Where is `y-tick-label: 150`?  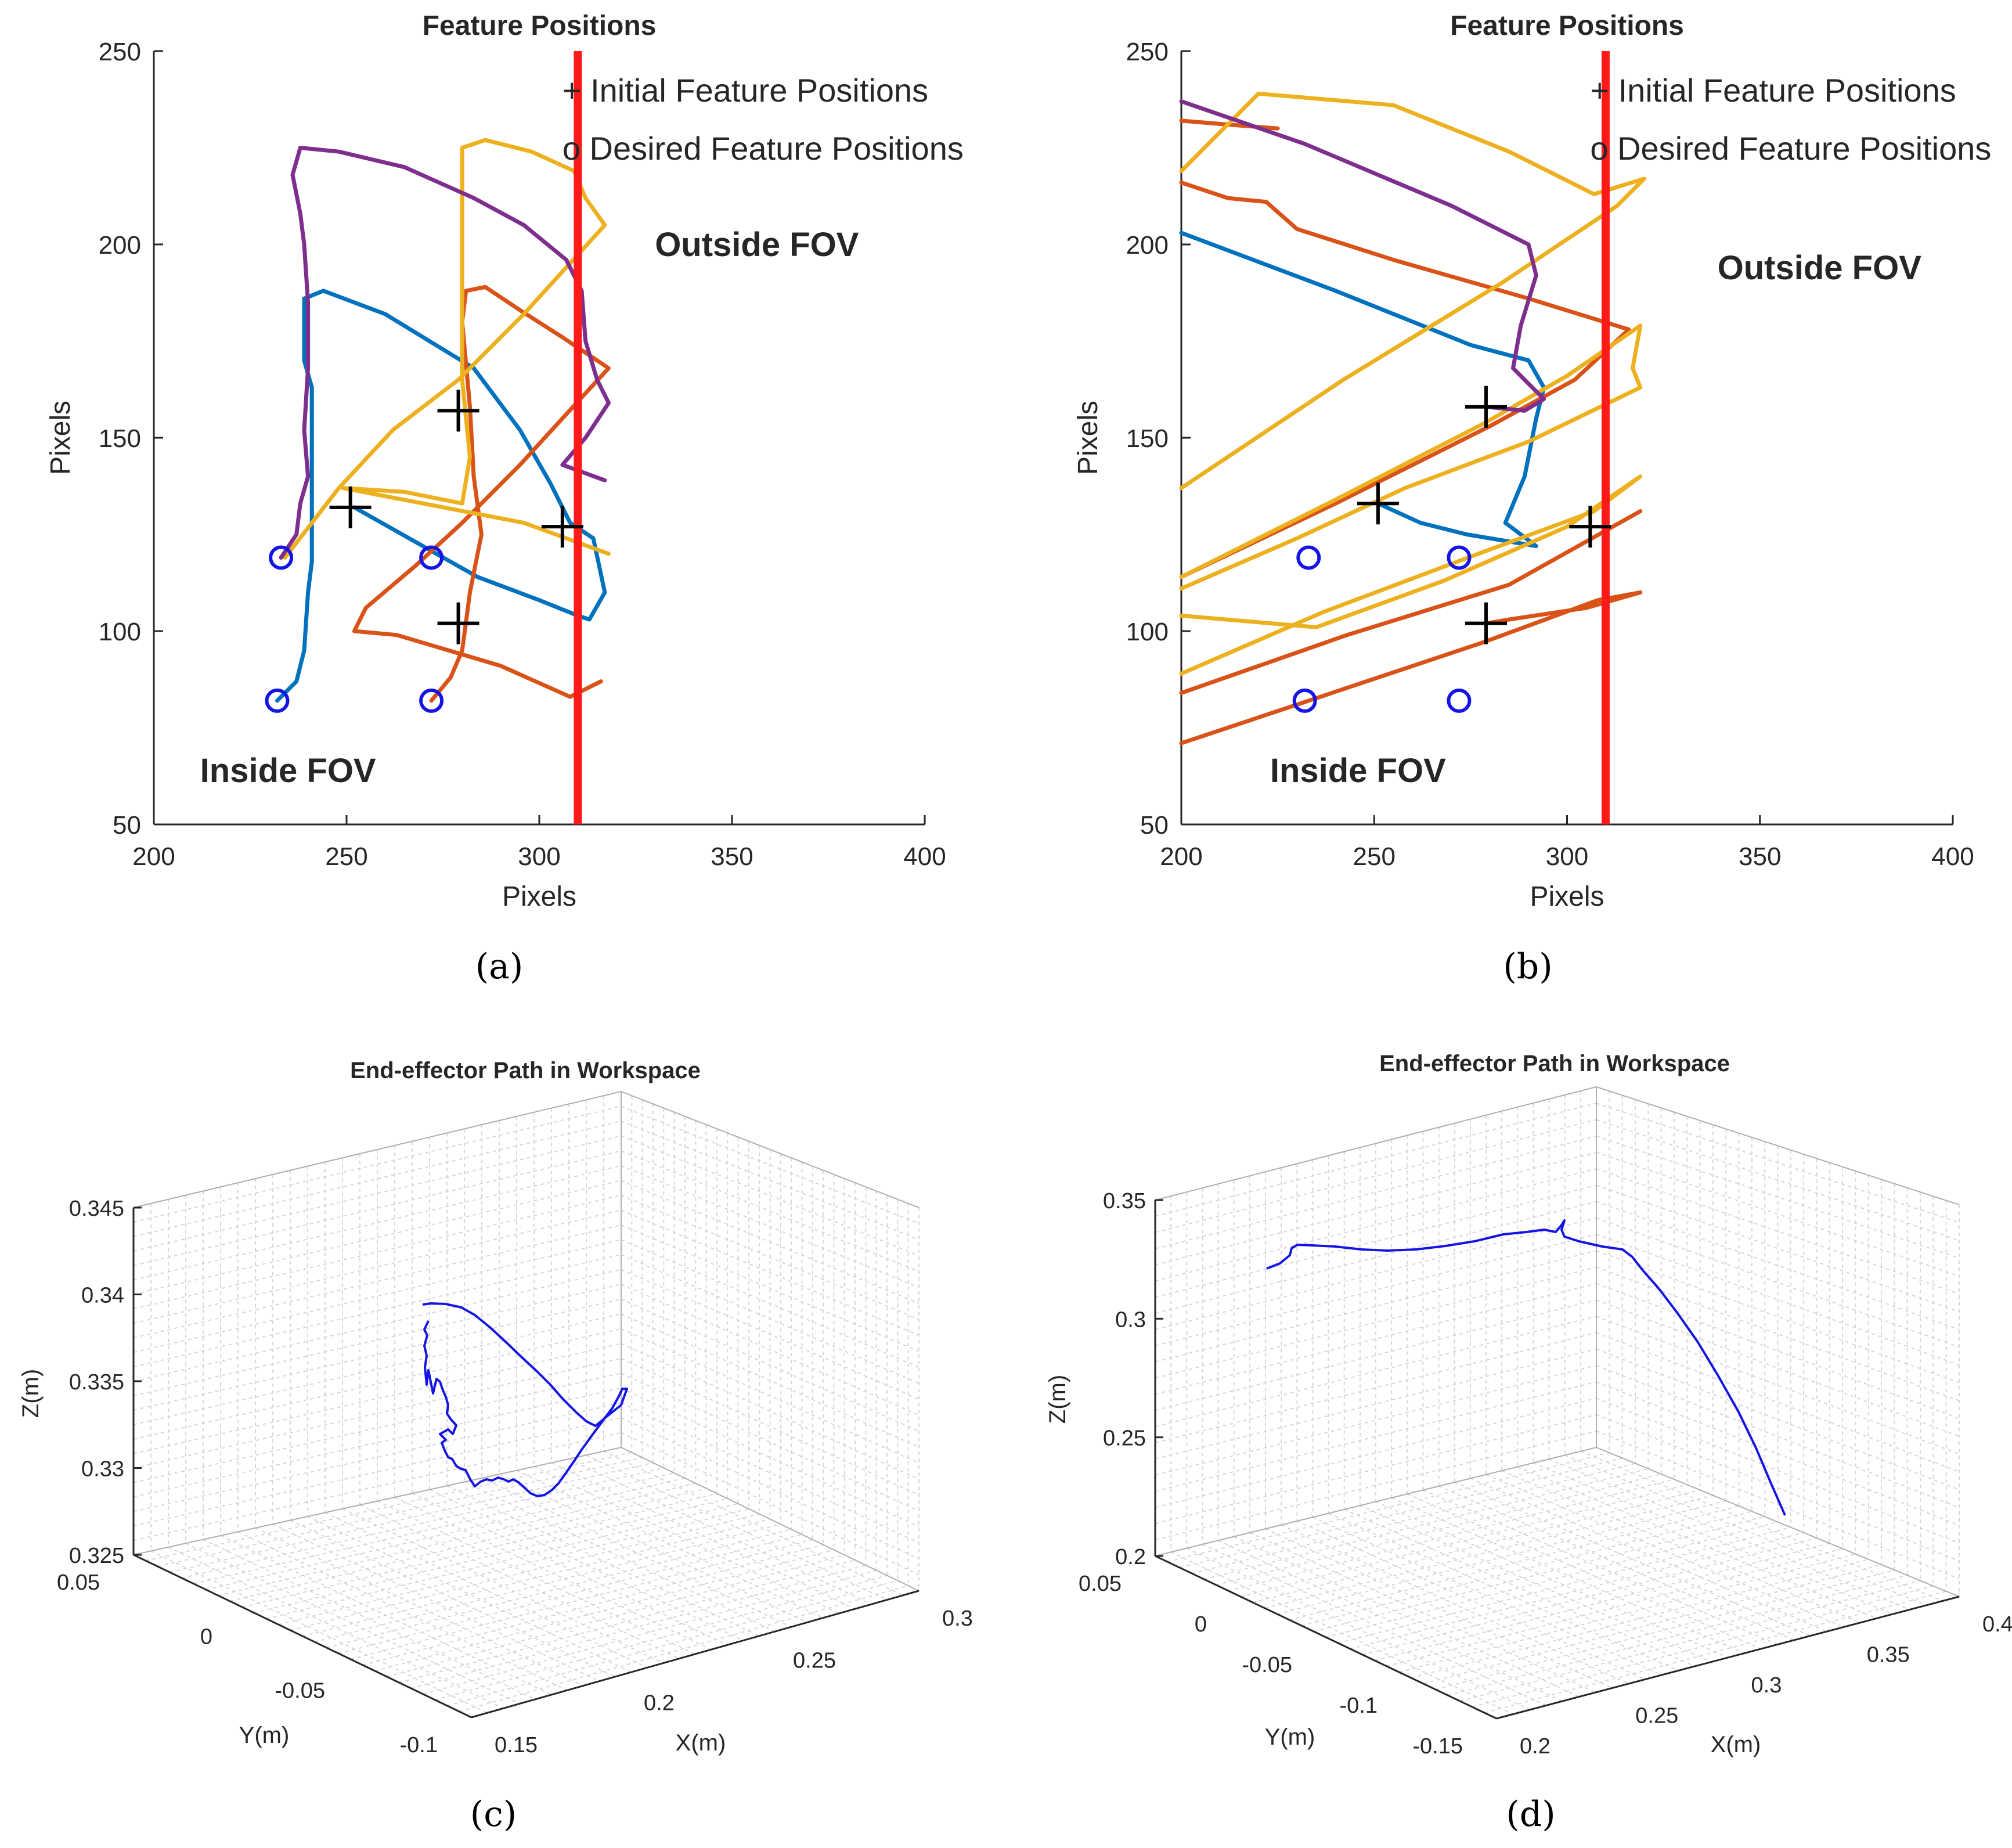 y-tick-label: 150 is located at coordinates (1147, 438).